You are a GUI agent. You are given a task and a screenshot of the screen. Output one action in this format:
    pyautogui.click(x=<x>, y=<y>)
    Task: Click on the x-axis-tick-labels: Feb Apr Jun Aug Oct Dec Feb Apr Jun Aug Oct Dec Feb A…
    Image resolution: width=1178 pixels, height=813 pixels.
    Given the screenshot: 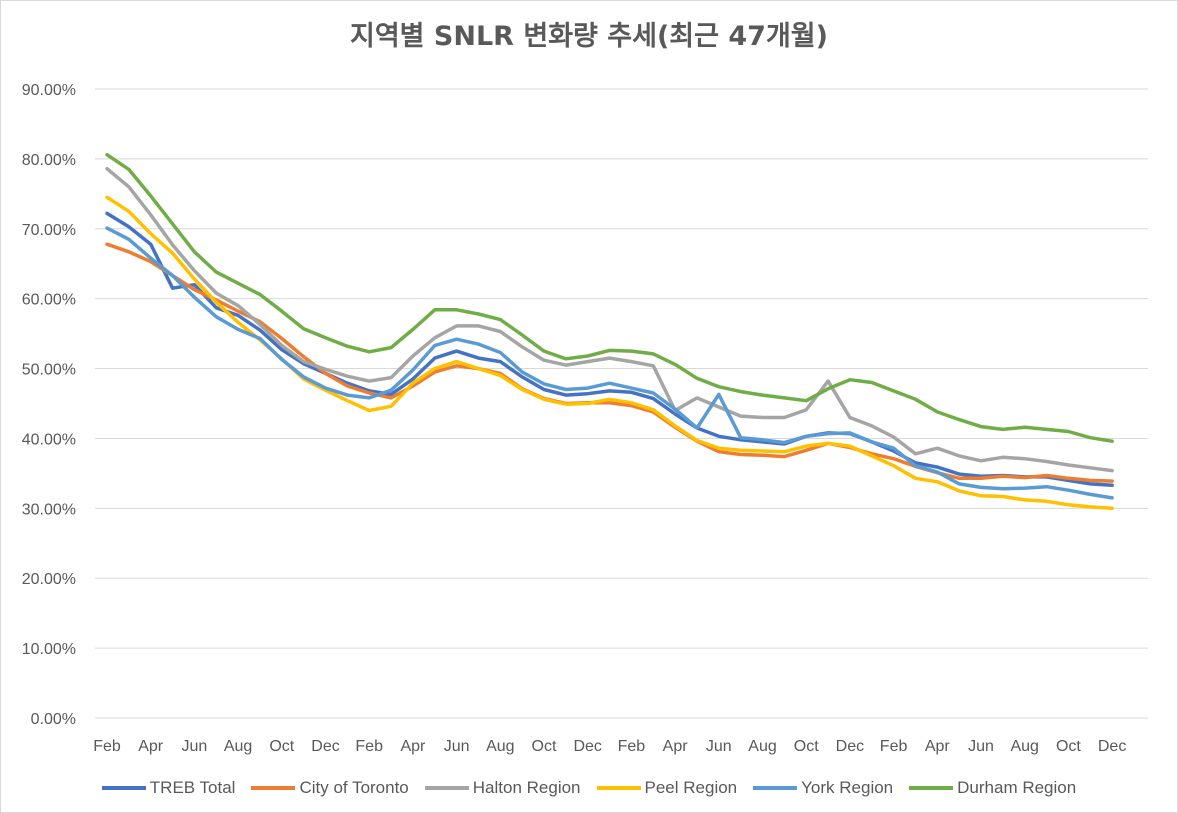 What is the action you would take?
    pyautogui.click(x=609, y=746)
    